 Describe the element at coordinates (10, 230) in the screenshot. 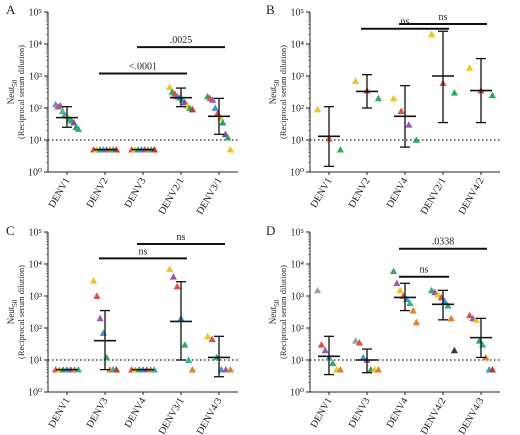

I see `panel-label: C` at that location.